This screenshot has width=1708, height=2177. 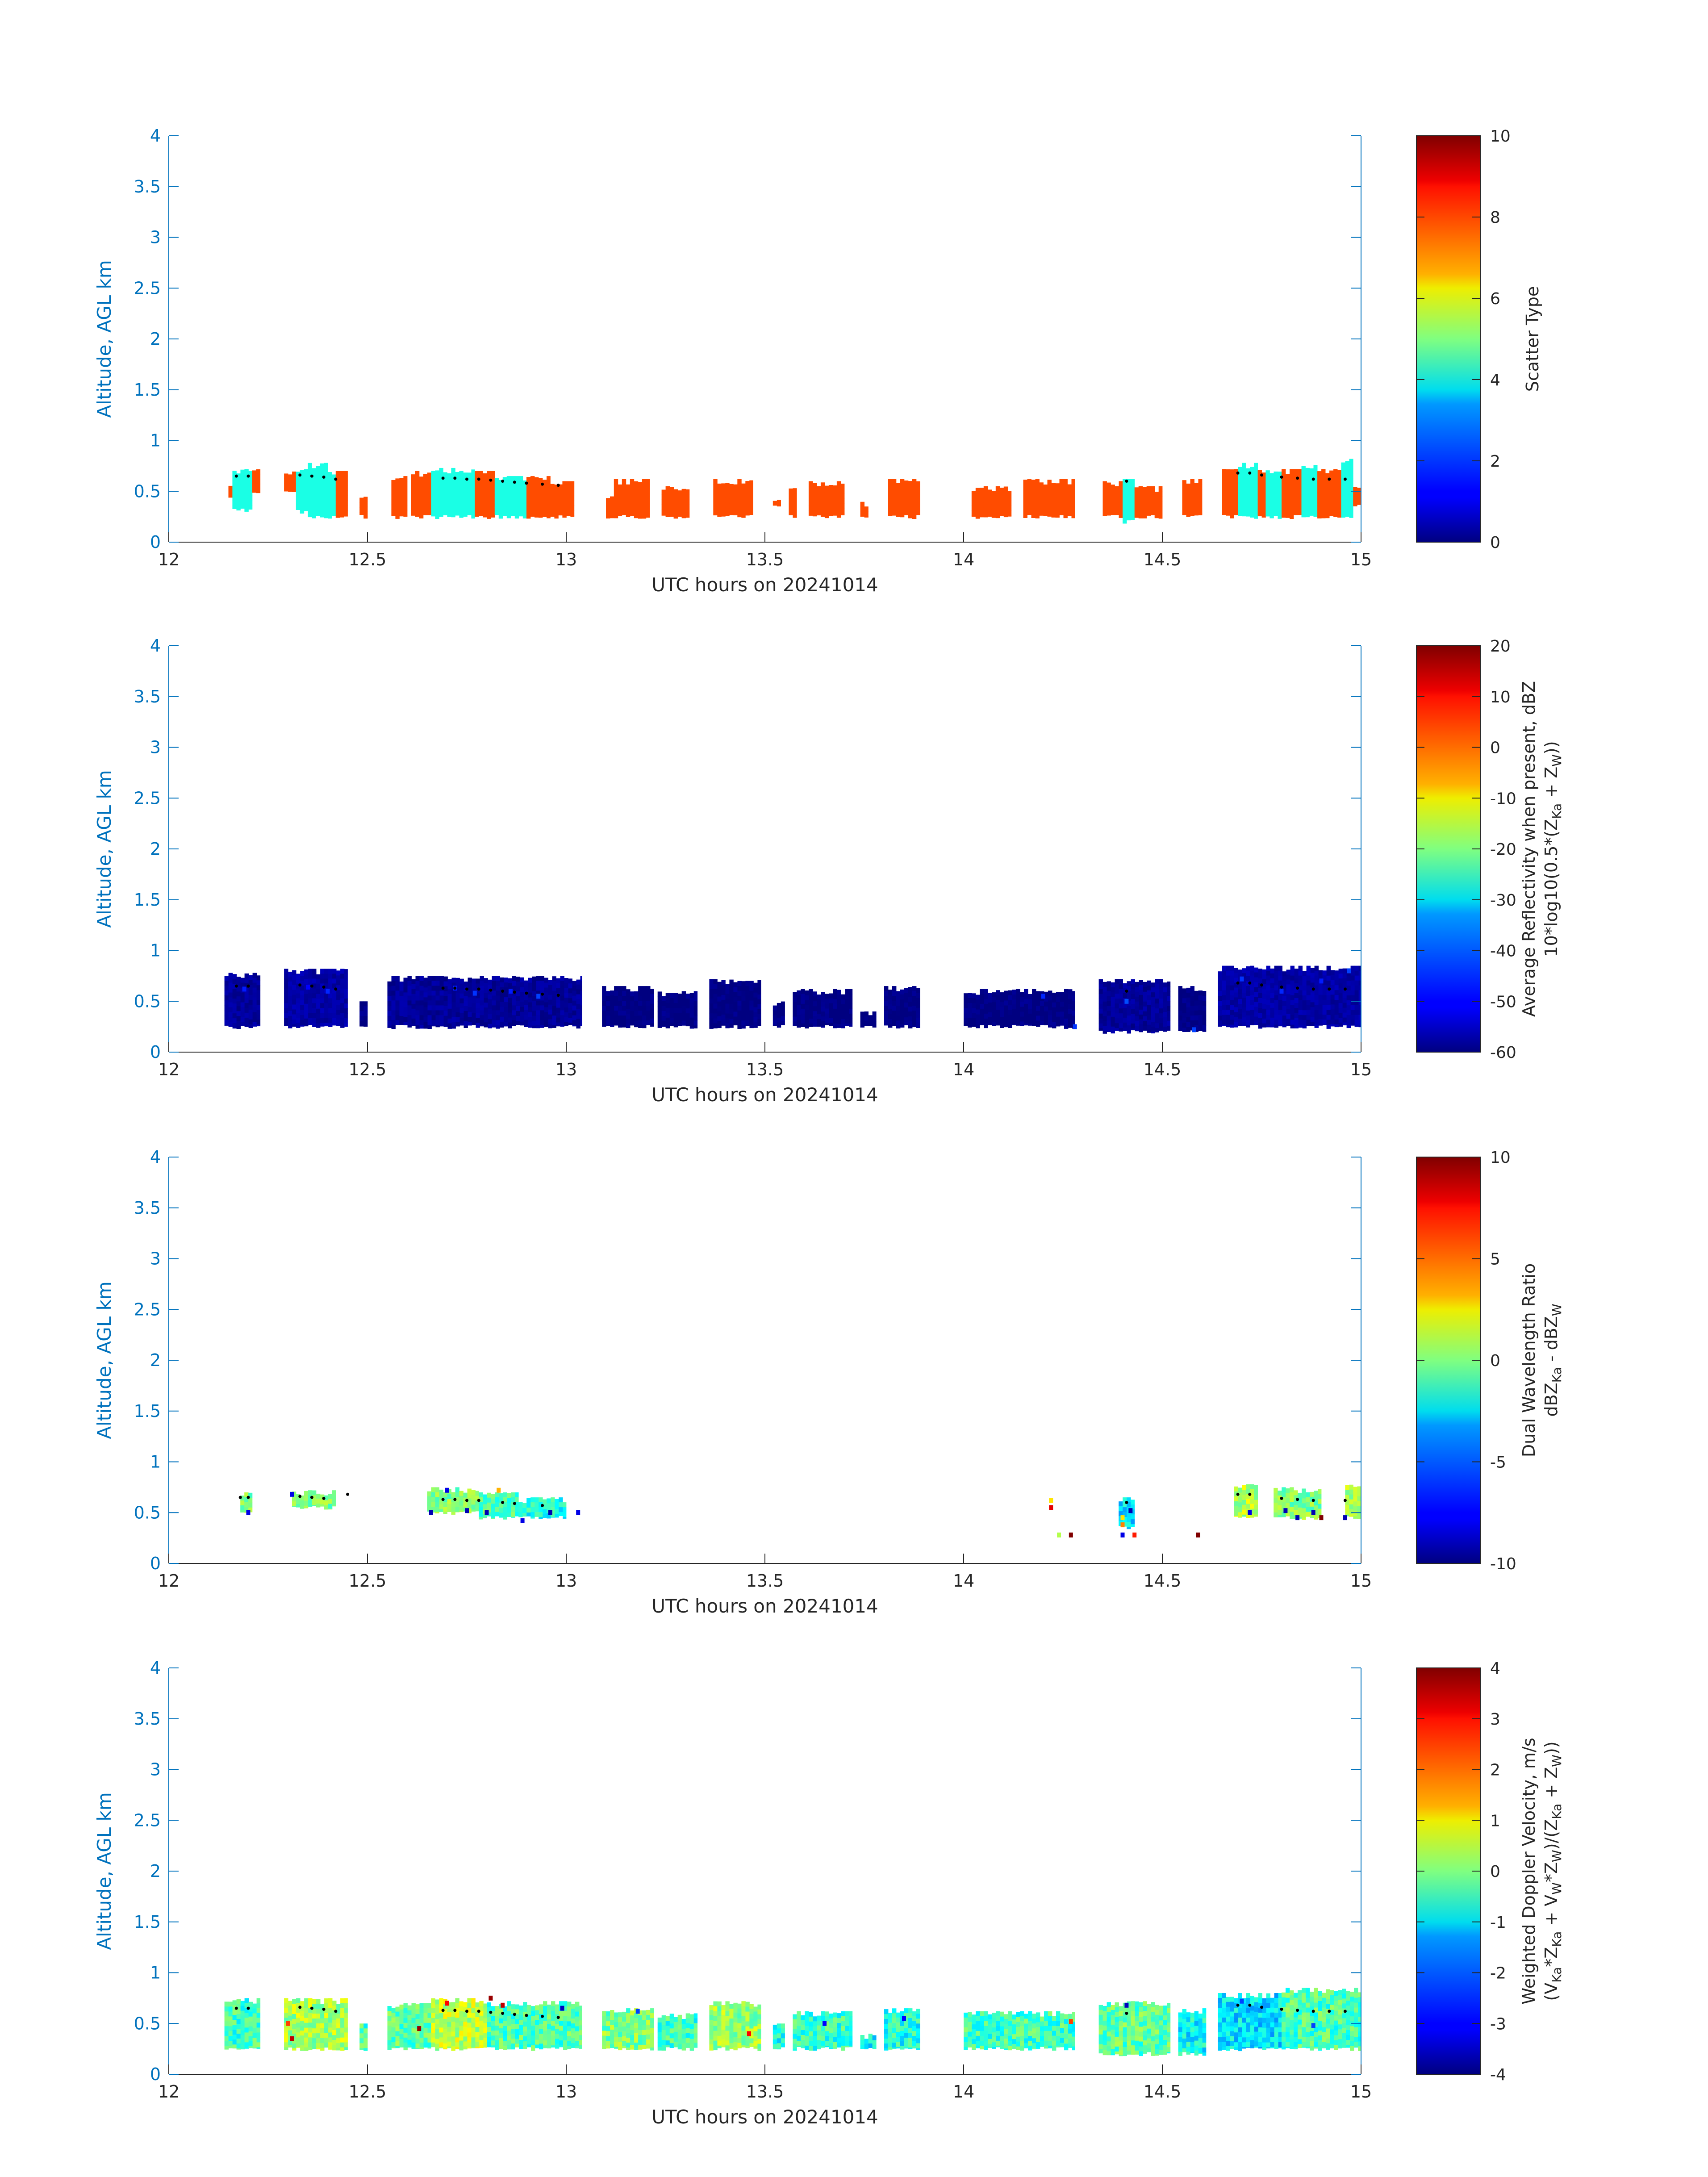 I want to click on marker-point, so click(x=1329, y=989).